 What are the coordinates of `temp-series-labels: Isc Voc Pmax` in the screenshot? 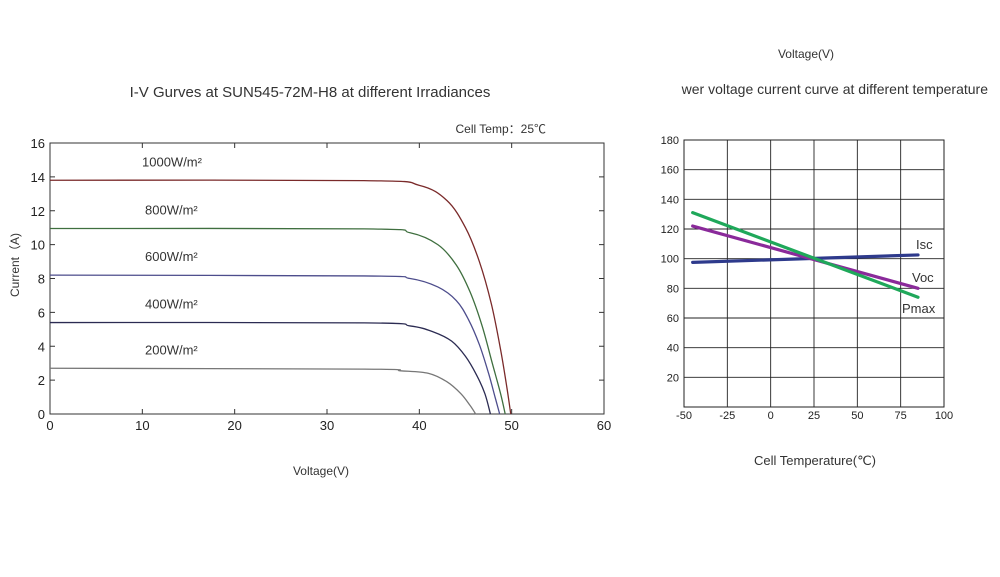 It's located at (919, 276).